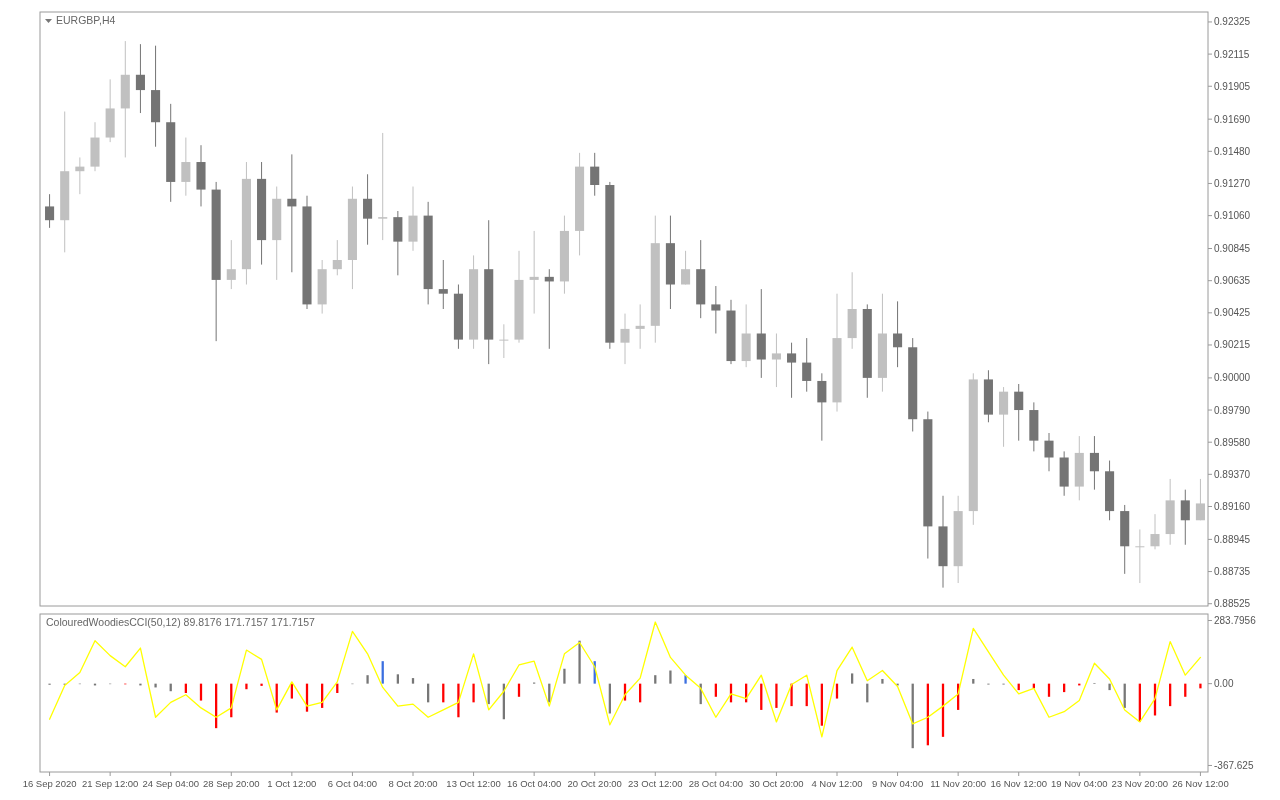 The height and width of the screenshot is (800, 1280). I want to click on y-tick-label: 0.90635, so click(1232, 281).